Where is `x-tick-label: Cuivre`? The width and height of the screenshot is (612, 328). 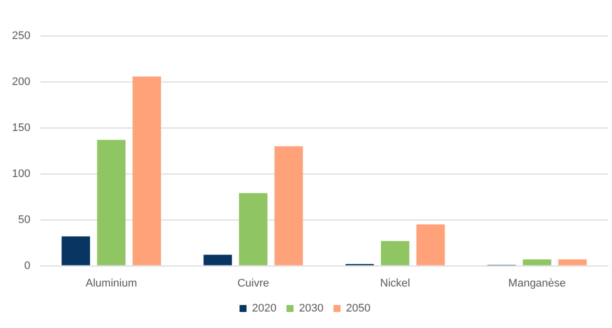 x-tick-label: Cuivre is located at coordinates (253, 283).